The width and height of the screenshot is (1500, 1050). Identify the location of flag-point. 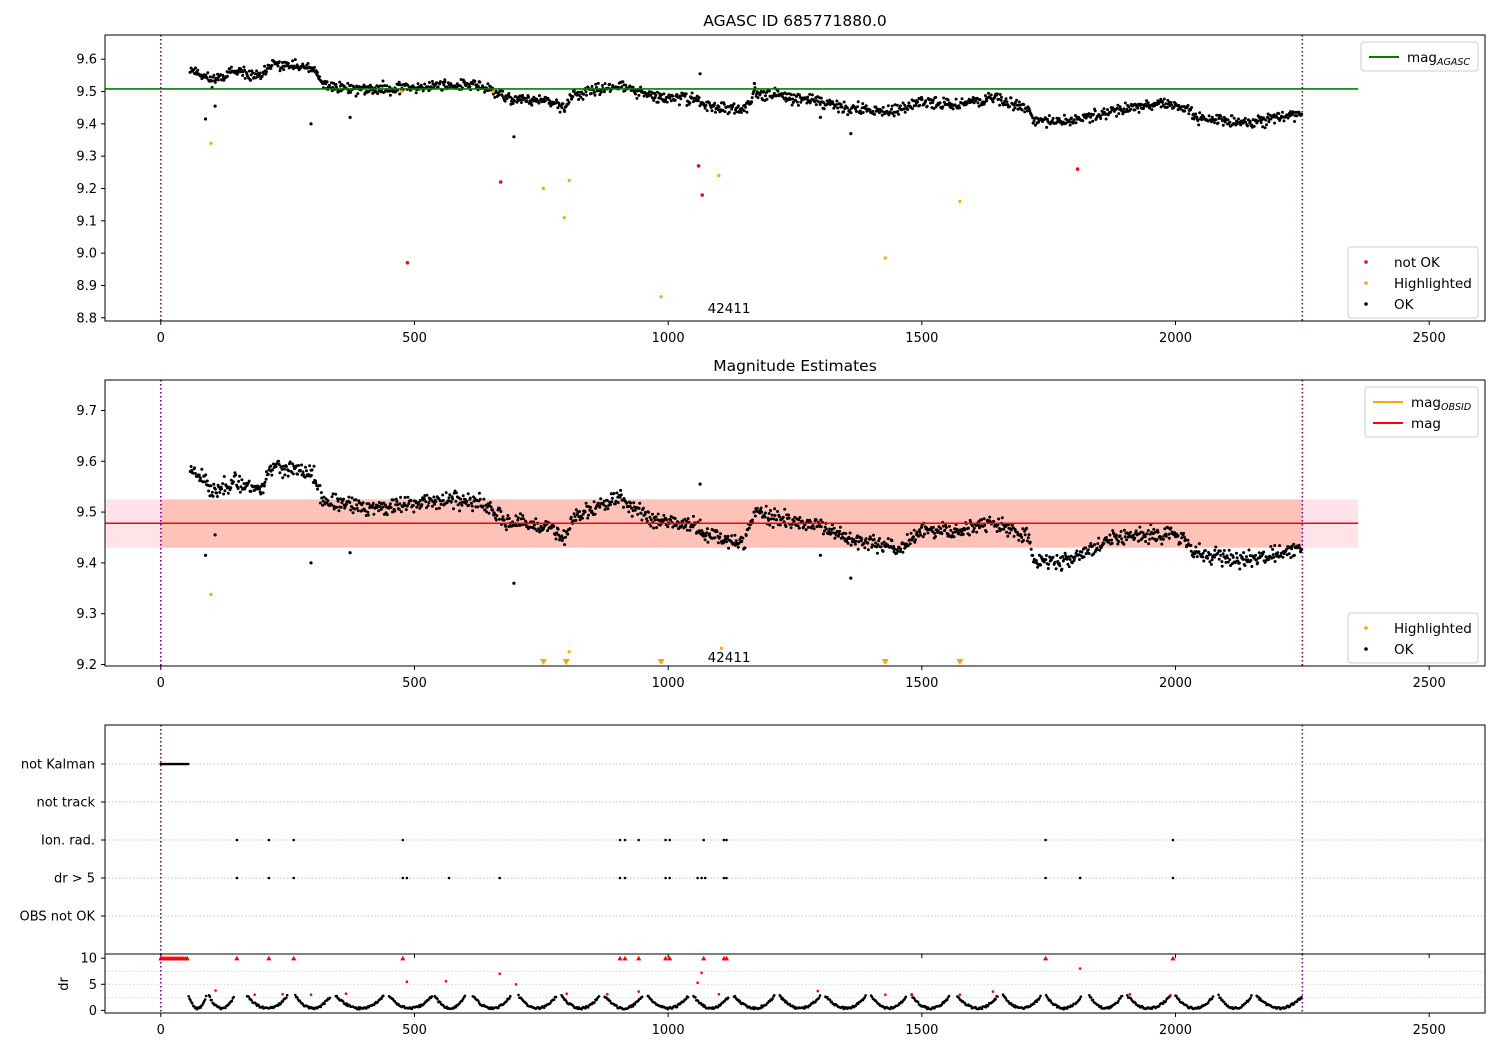
(669, 840).